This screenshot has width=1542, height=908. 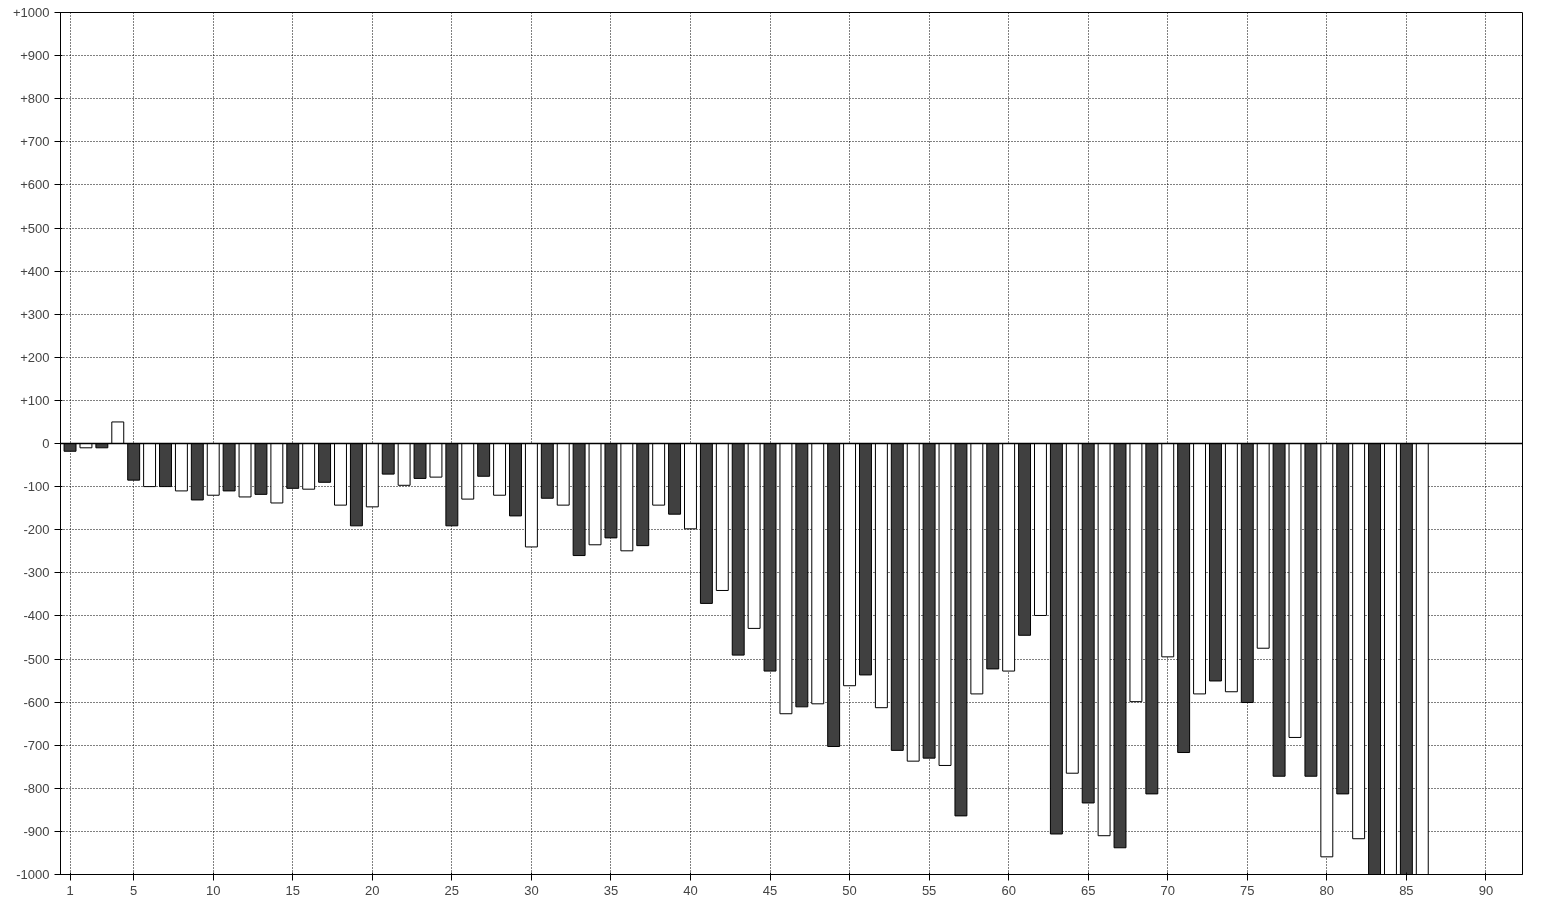 What do you see at coordinates (31, 12) in the screenshot?
I see `y-tick-label: +1000` at bounding box center [31, 12].